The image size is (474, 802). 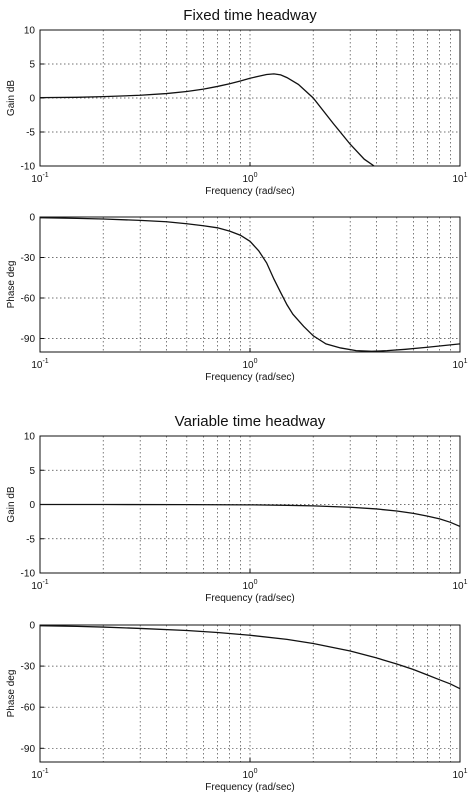 What do you see at coordinates (250, 15) in the screenshot?
I see `chart-title: Fixed time headway` at bounding box center [250, 15].